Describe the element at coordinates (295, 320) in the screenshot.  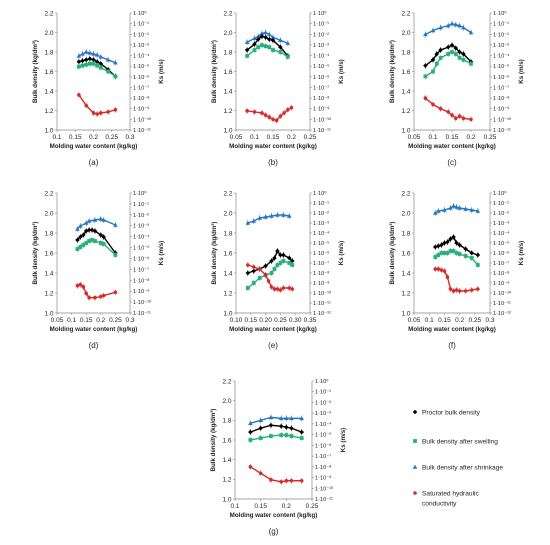
I see `x-tick-label: 0.30` at that location.